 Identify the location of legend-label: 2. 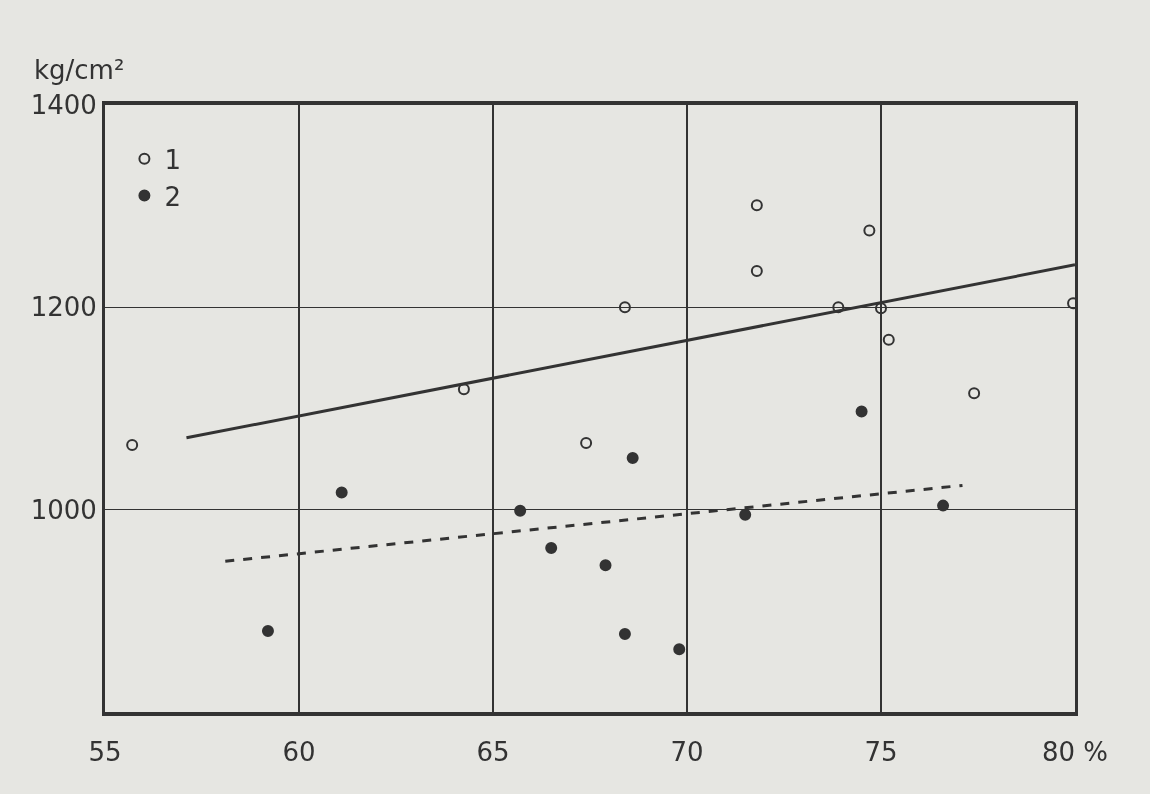
(172, 196).